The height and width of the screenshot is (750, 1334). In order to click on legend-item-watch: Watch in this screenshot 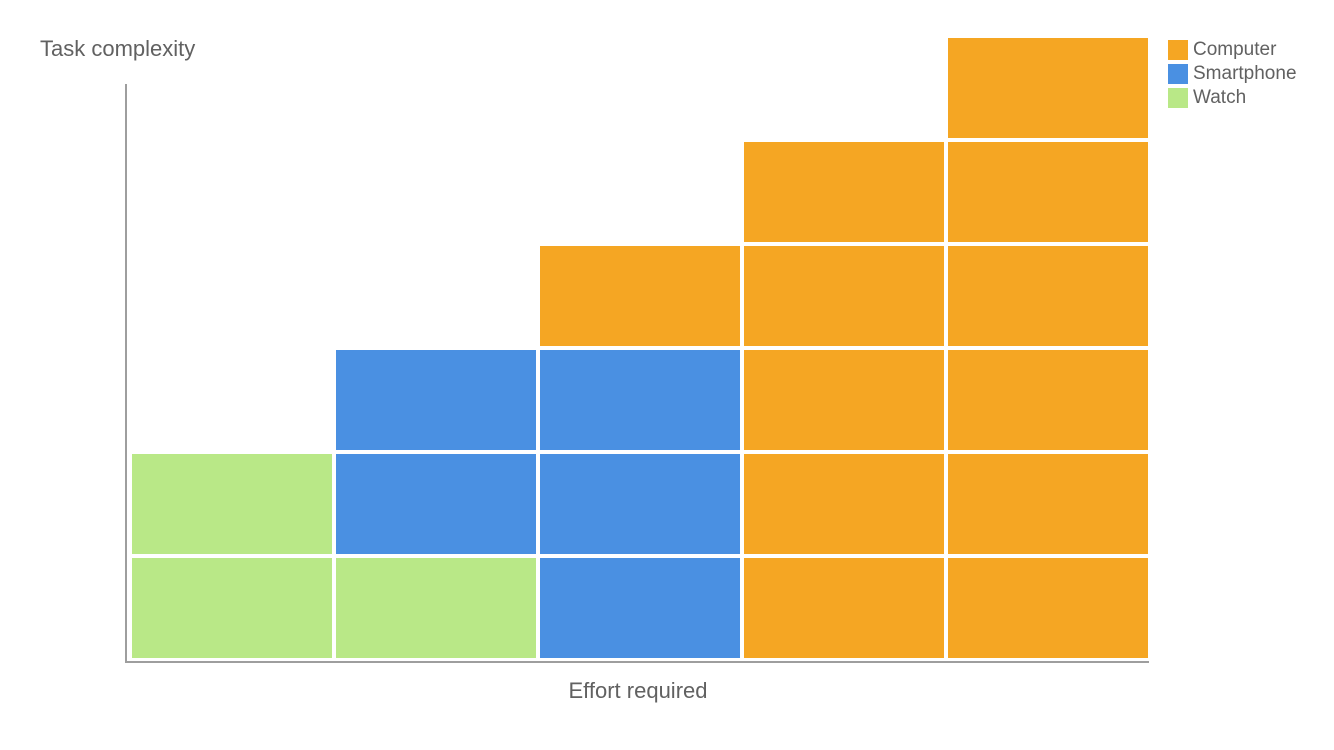, I will do `click(1232, 98)`.